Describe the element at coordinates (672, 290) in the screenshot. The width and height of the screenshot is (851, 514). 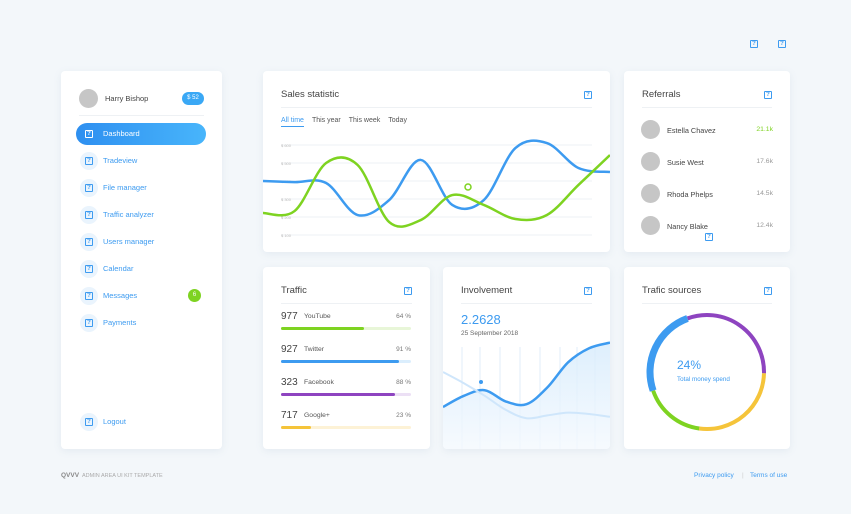
I see `card-title: Trafic sources` at that location.